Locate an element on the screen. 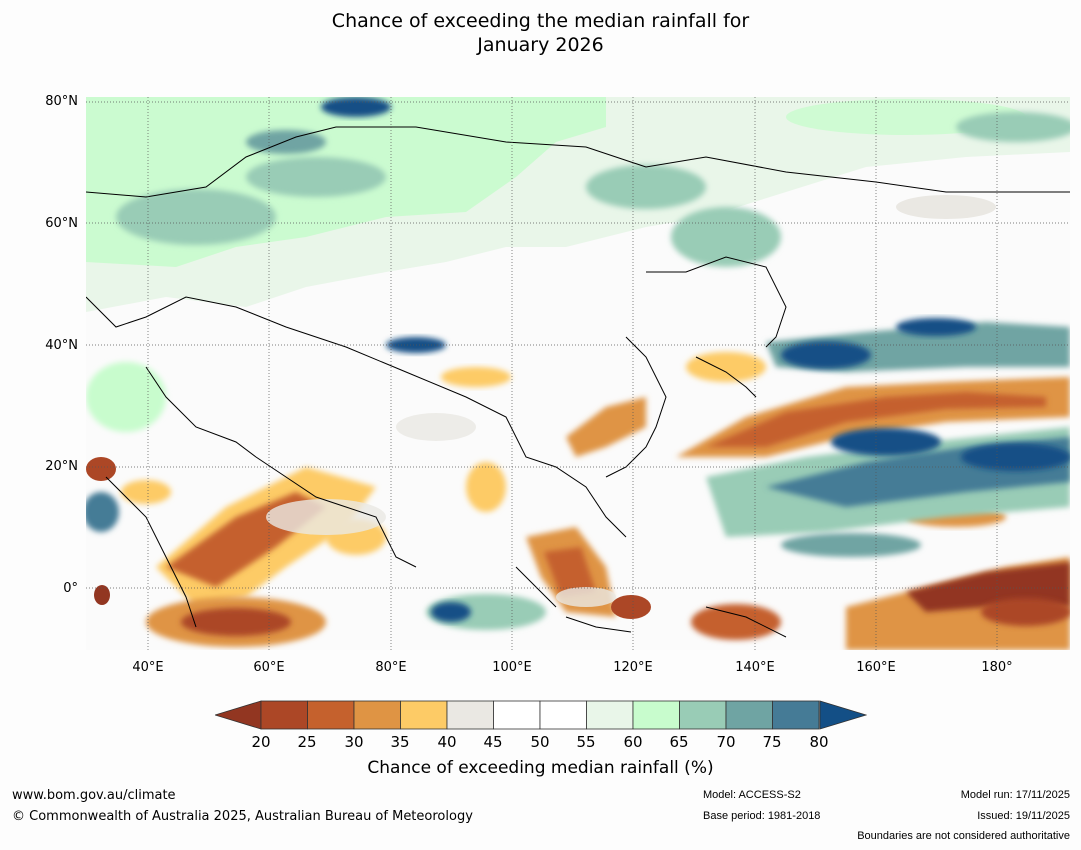  colorbar-tick: 75 is located at coordinates (772, 742).